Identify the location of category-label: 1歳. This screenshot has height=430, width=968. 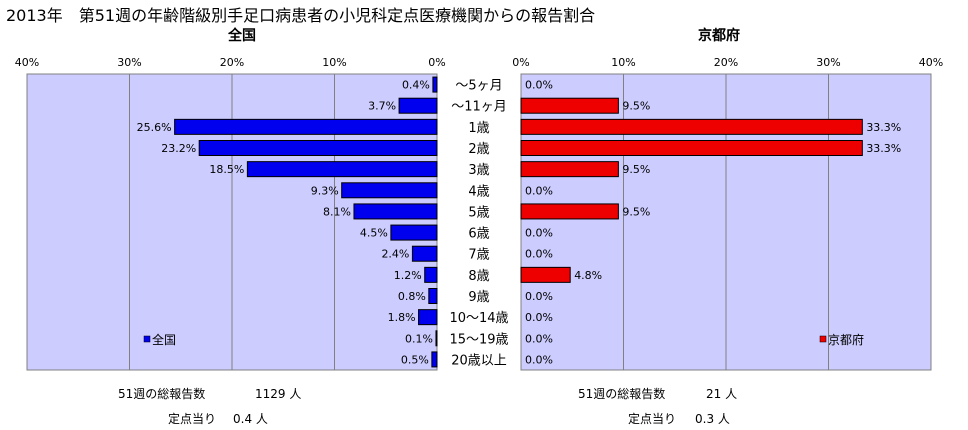
(478, 128).